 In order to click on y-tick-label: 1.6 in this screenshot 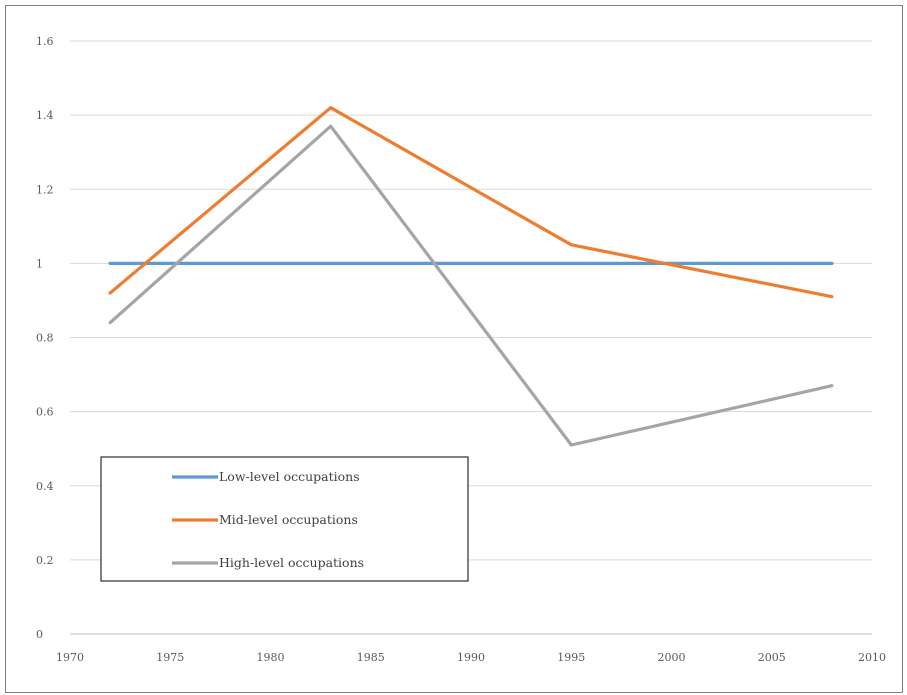, I will do `click(45, 41)`.